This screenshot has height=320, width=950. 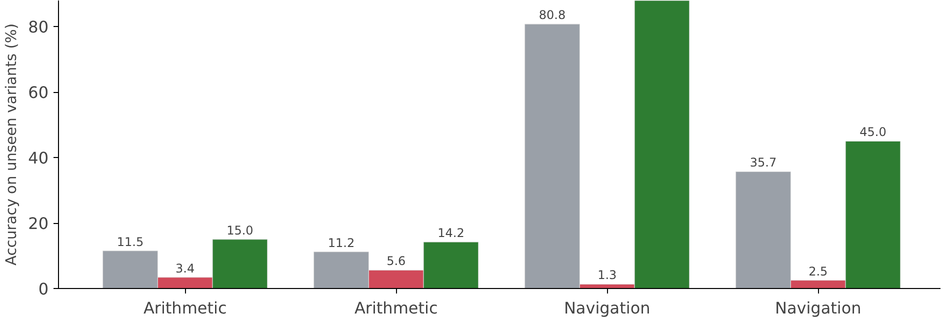 I want to click on y-tick-label: 60, so click(x=38, y=92).